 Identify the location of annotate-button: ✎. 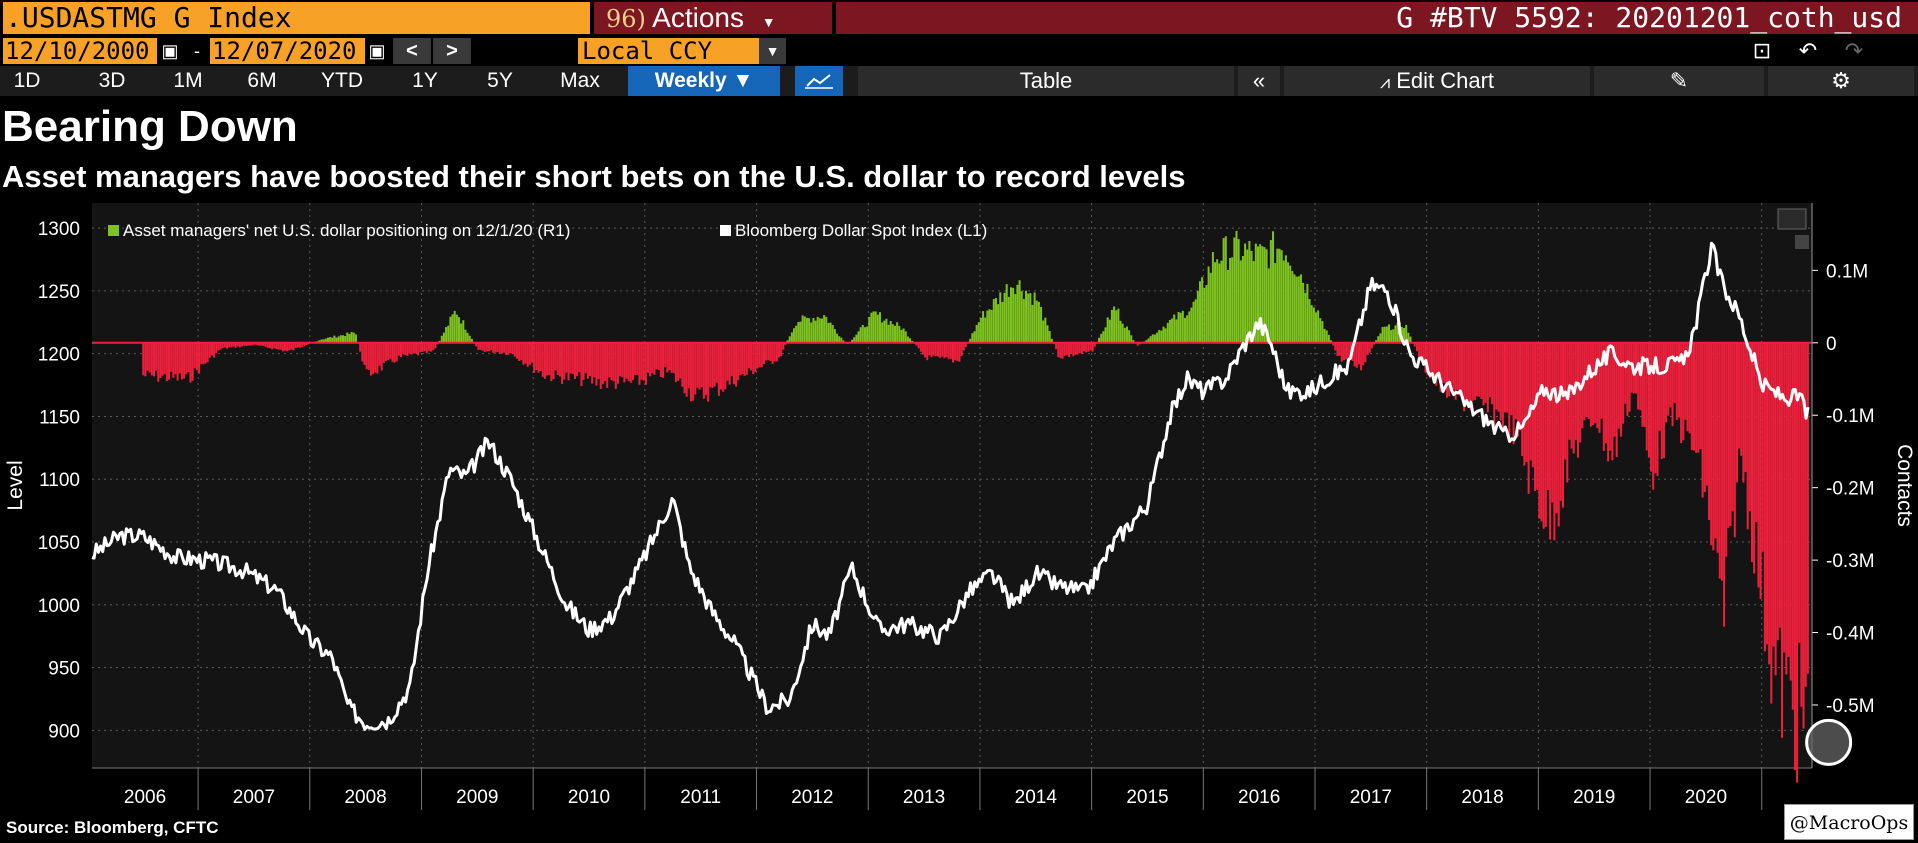
(1679, 81).